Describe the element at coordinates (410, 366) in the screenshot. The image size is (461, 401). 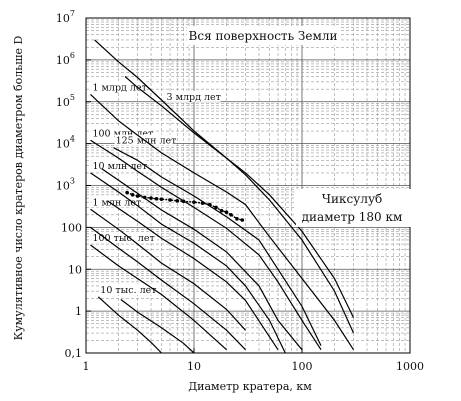
I see `x-tick-label: 1000` at that location.